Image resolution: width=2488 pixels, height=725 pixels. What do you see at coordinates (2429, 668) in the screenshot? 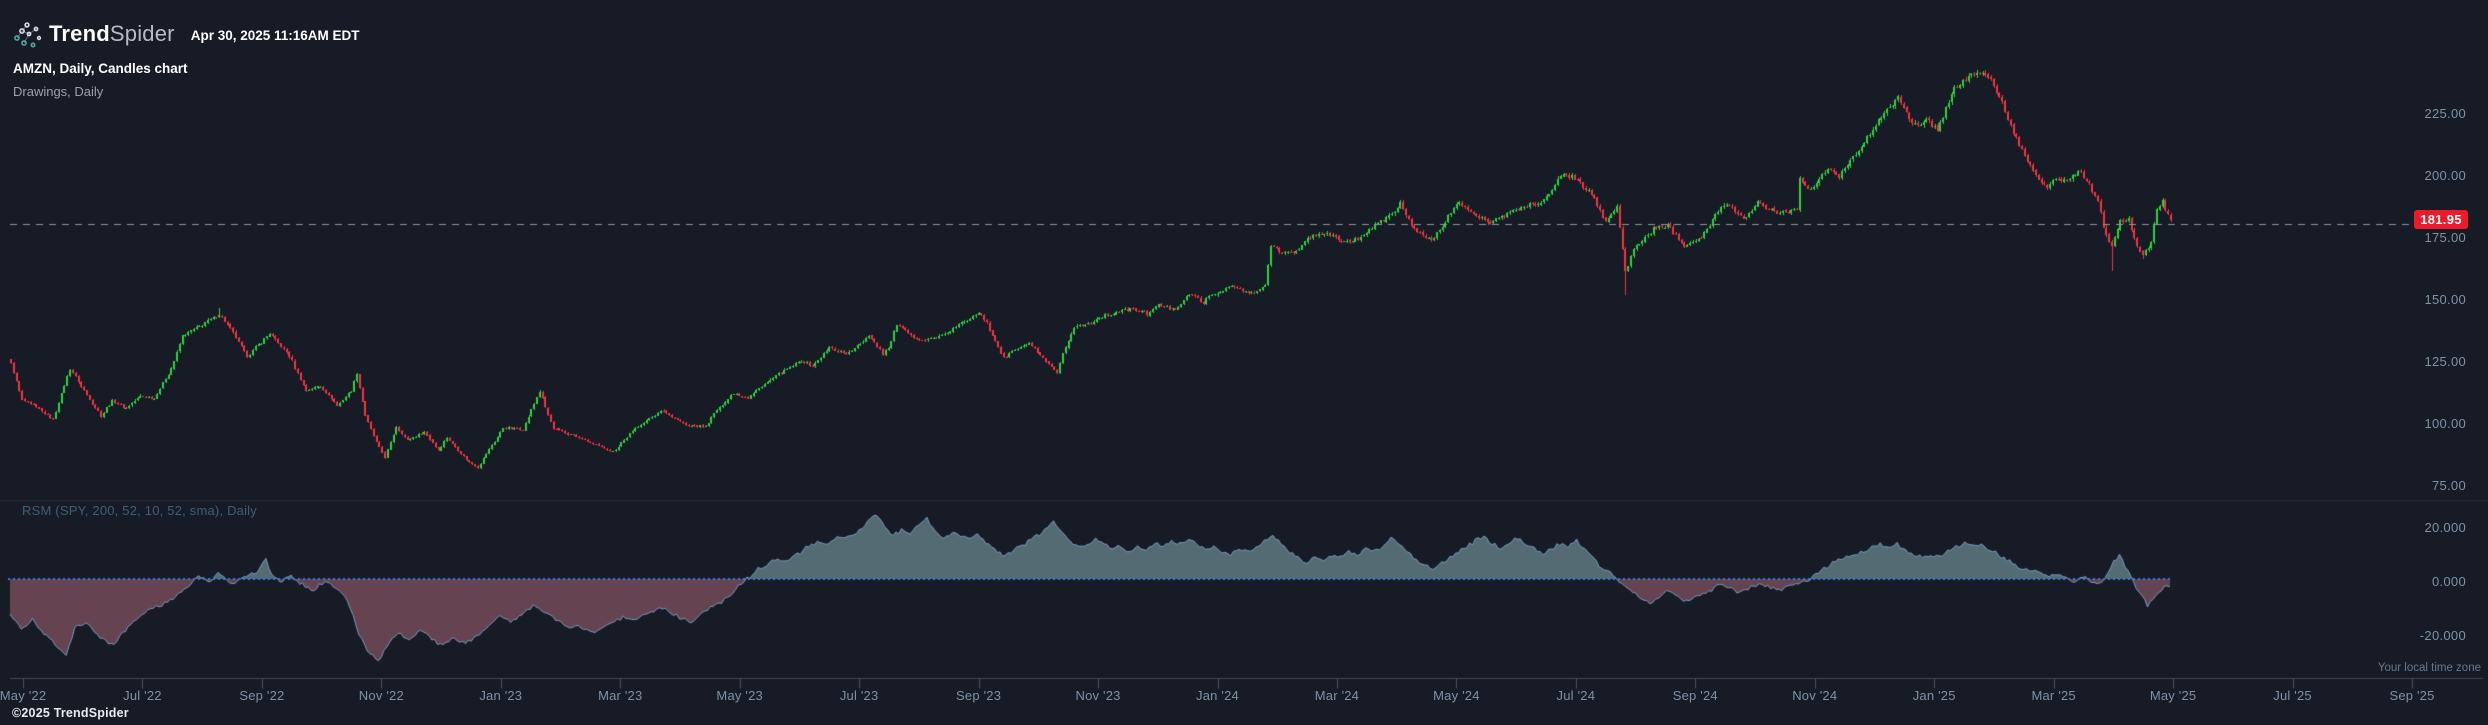
I see `timezone-note: Your local time zone` at bounding box center [2429, 668].